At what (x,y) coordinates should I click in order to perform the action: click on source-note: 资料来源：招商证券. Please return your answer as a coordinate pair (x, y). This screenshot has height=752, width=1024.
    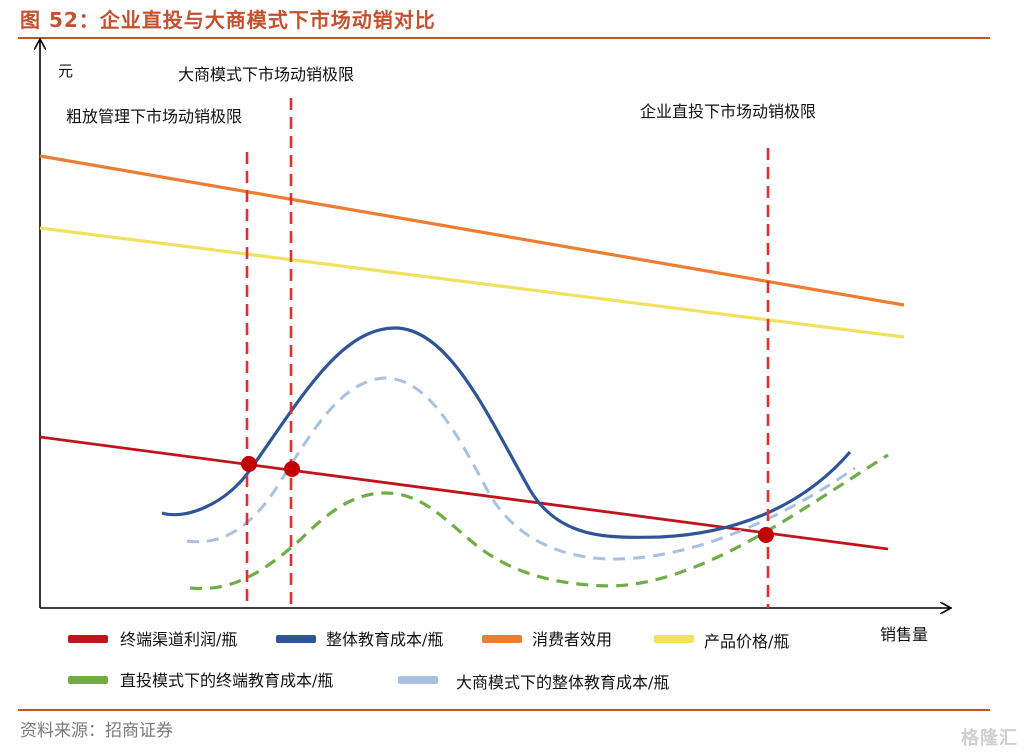
    Looking at the image, I should click on (96, 731).